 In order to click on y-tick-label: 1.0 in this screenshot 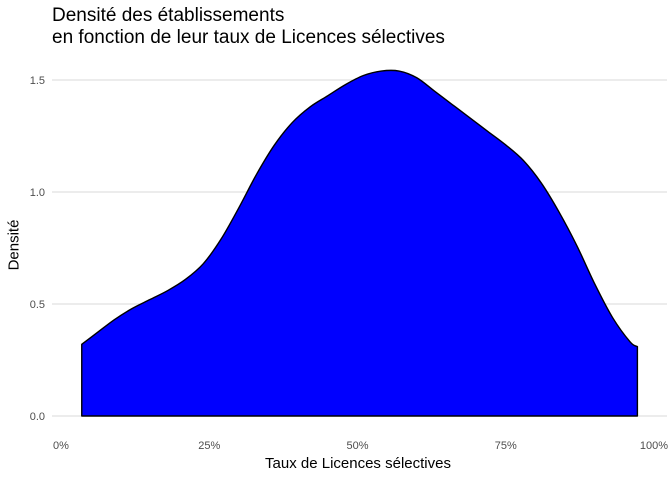, I will do `click(37, 193)`.